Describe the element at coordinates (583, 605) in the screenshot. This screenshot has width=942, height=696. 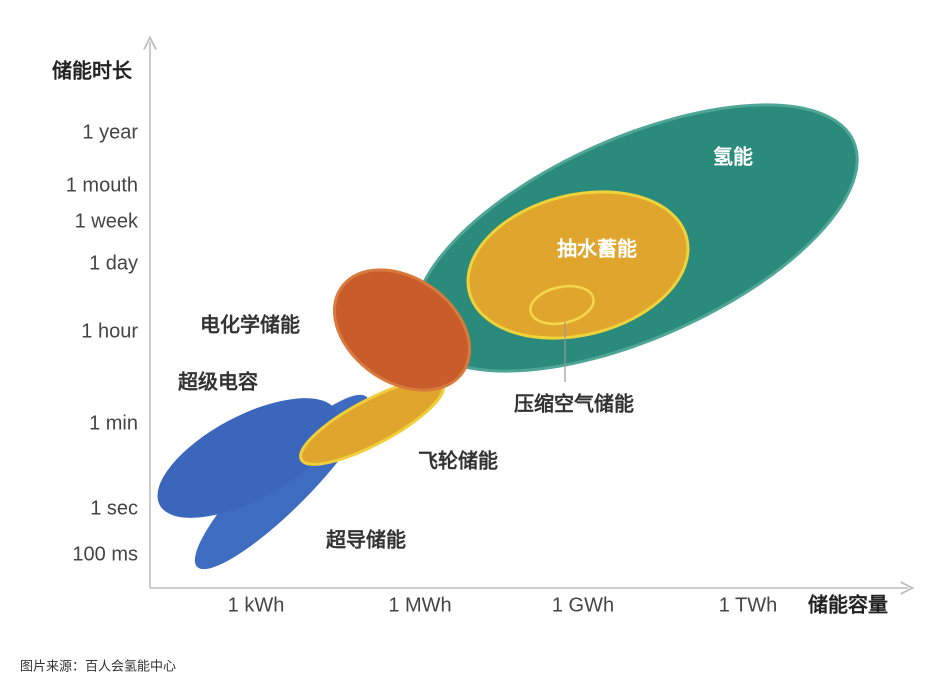
I see `x-tick-label: 1 GWh` at that location.